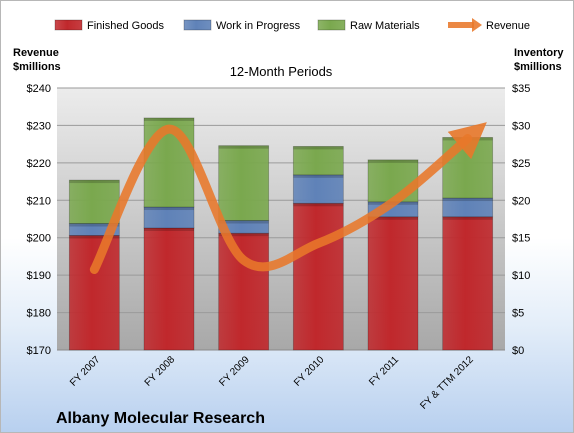 The height and width of the screenshot is (433, 574). I want to click on category-label: FY 2007, so click(85, 371).